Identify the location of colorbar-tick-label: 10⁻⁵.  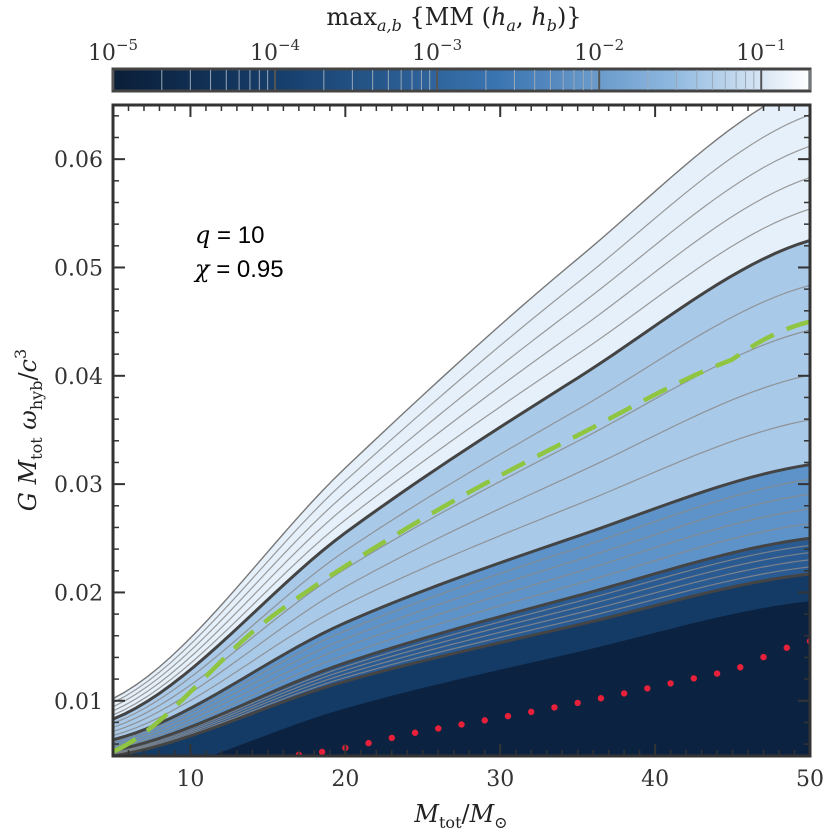
(113, 51).